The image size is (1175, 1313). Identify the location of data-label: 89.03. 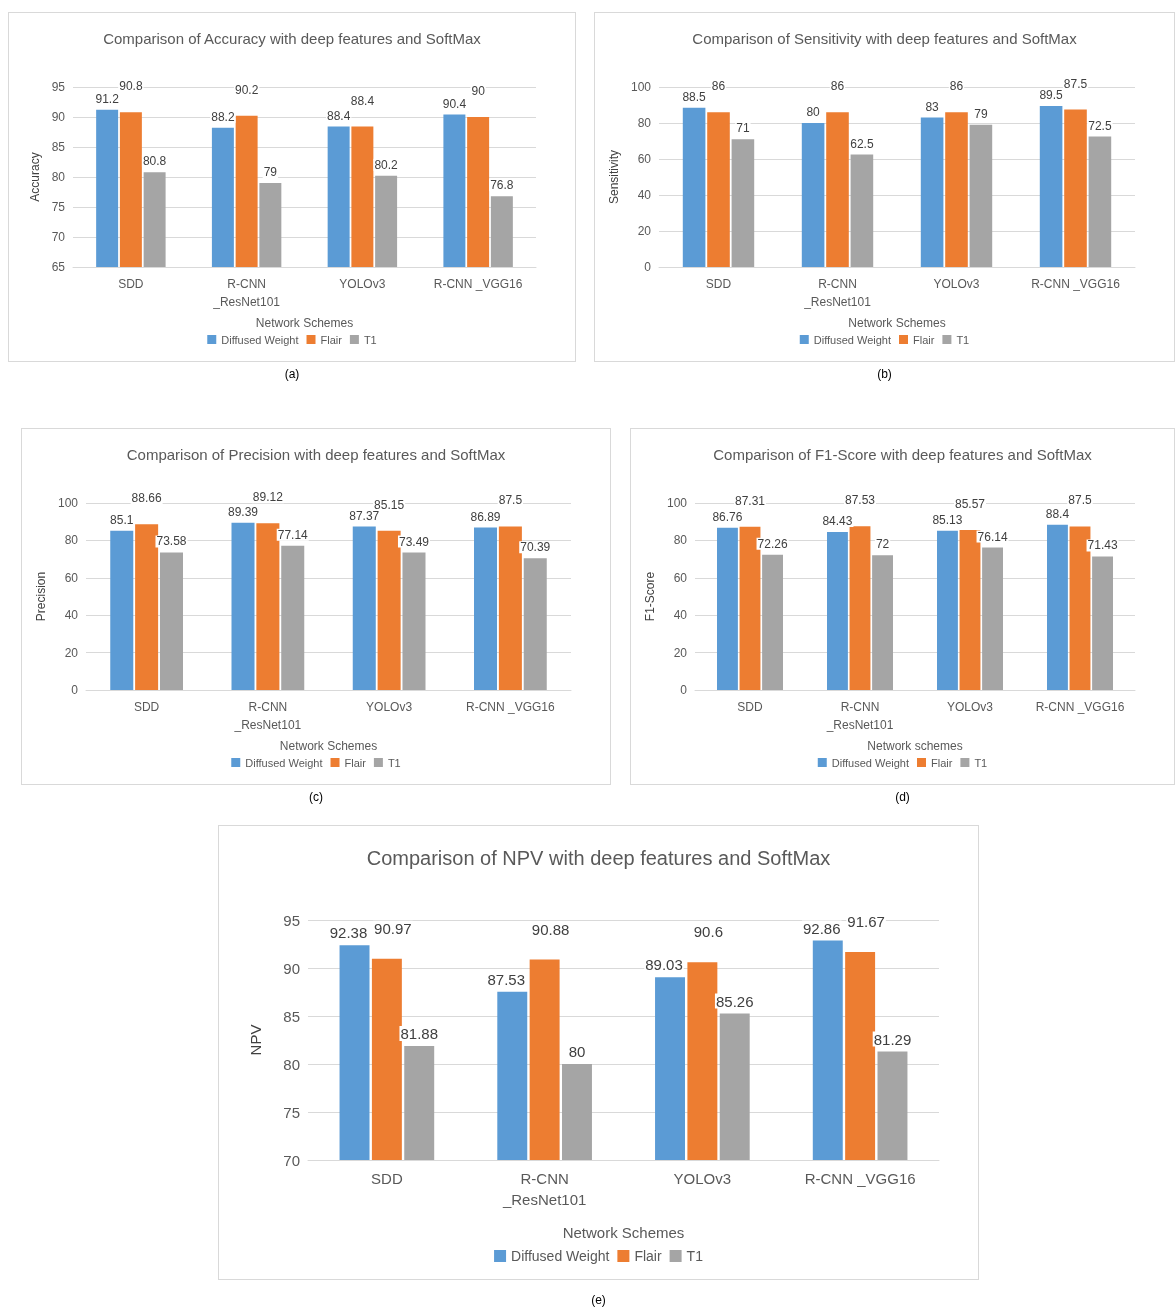
(664, 965).